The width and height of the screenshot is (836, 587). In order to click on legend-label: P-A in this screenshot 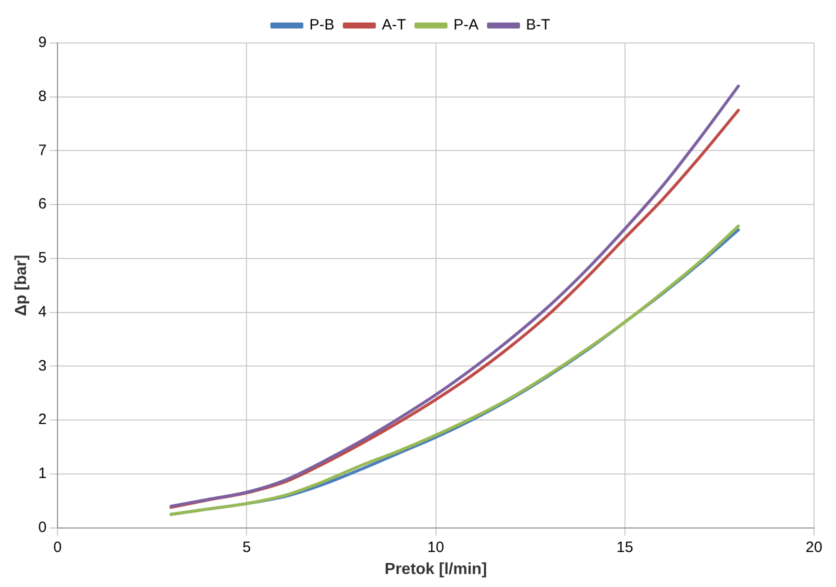, I will do `click(466, 25)`.